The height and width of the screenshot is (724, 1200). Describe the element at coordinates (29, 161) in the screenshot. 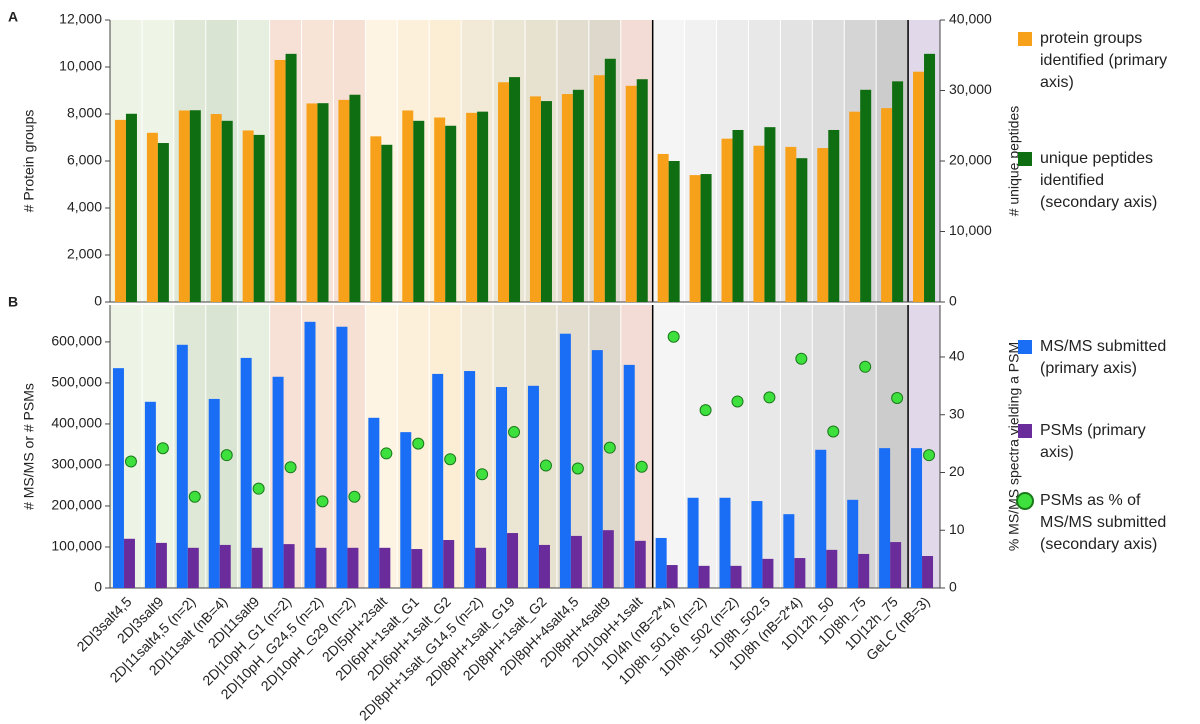

I see `y-axis-title: # Protein groups` at that location.